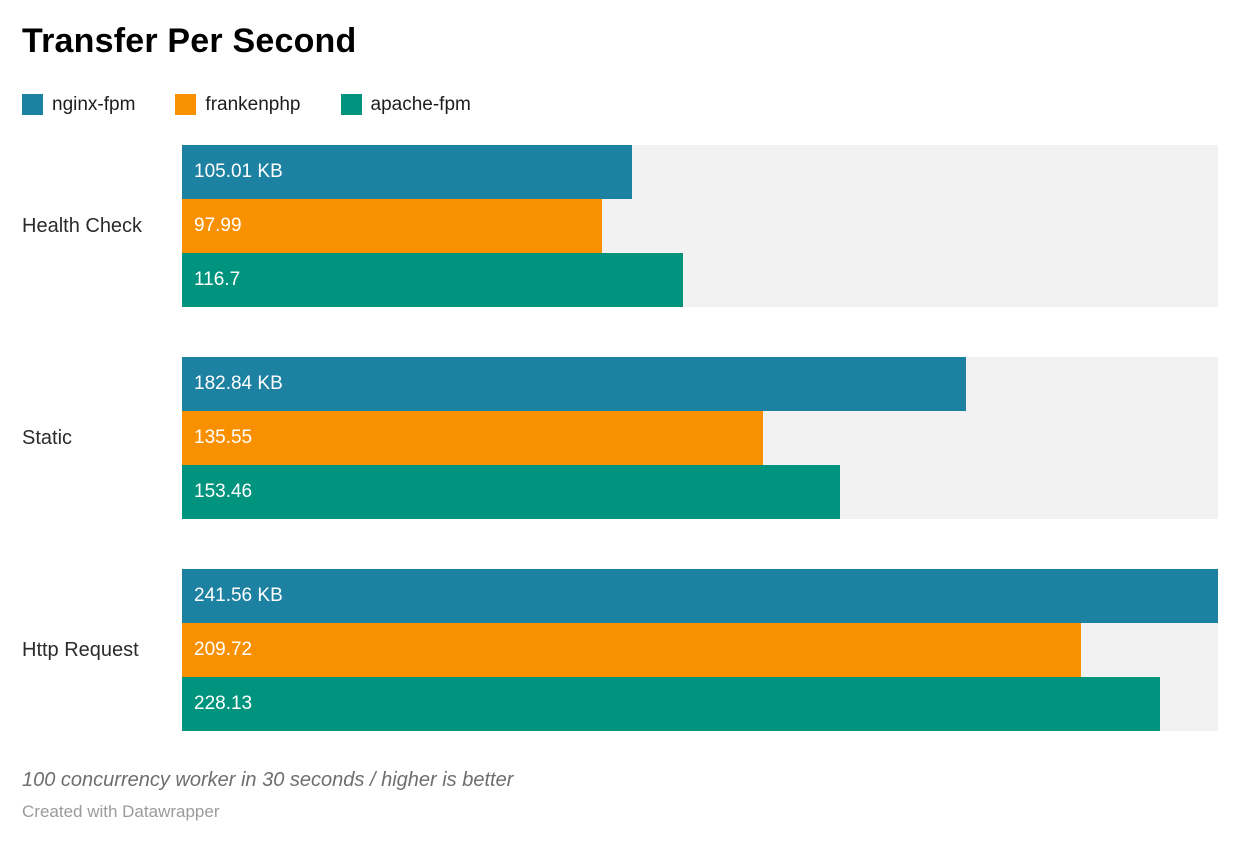  I want to click on legend-item-nginx-fpm: nginx-fpm, so click(78, 105).